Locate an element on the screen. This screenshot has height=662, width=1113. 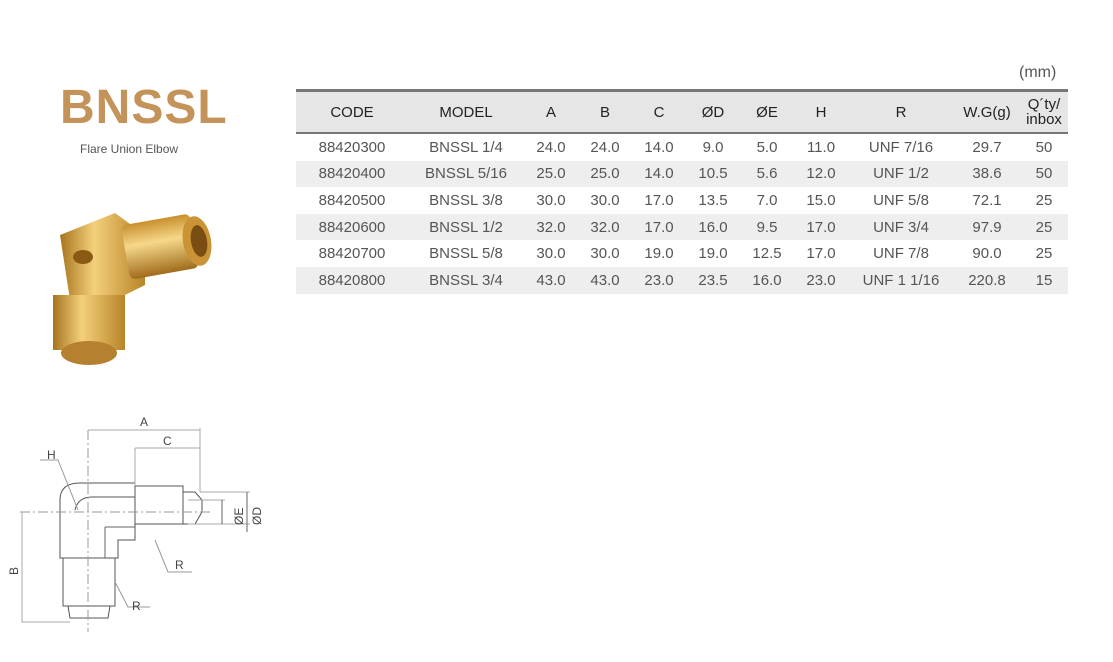
table-cell: UNF 1/2 is located at coordinates (901, 174).